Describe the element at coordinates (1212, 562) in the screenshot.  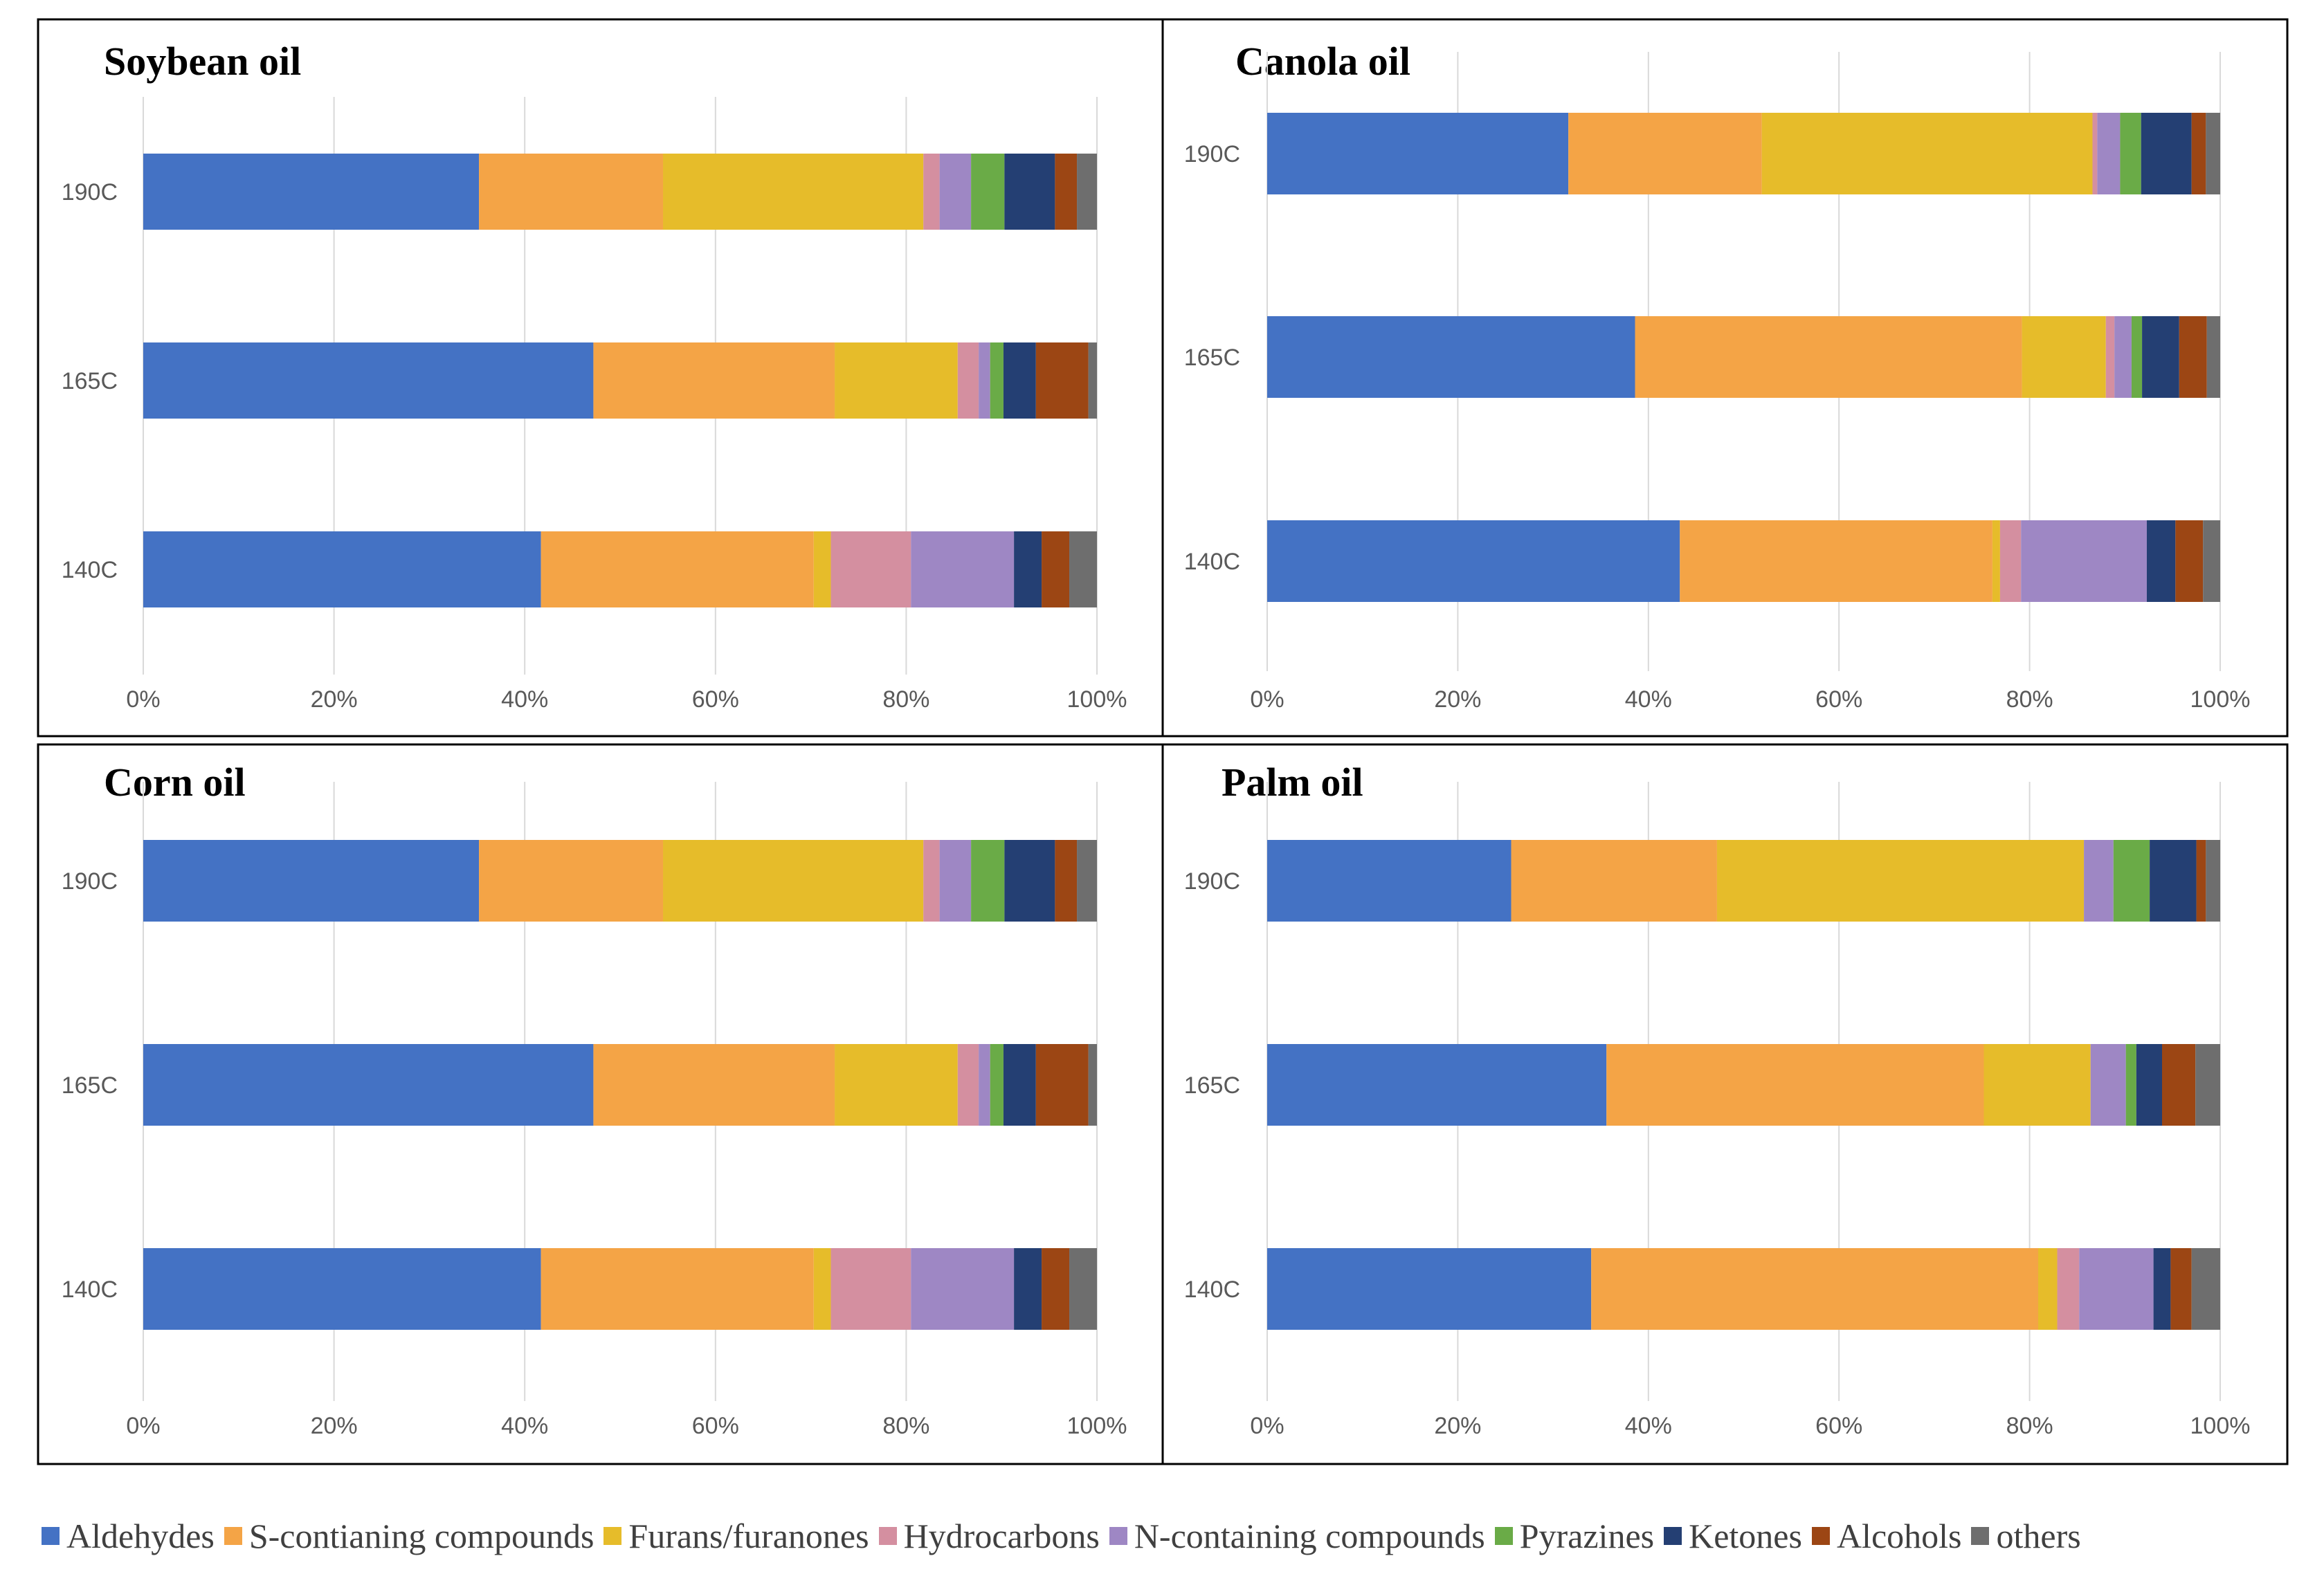
I see `category-label: 140C` at that location.